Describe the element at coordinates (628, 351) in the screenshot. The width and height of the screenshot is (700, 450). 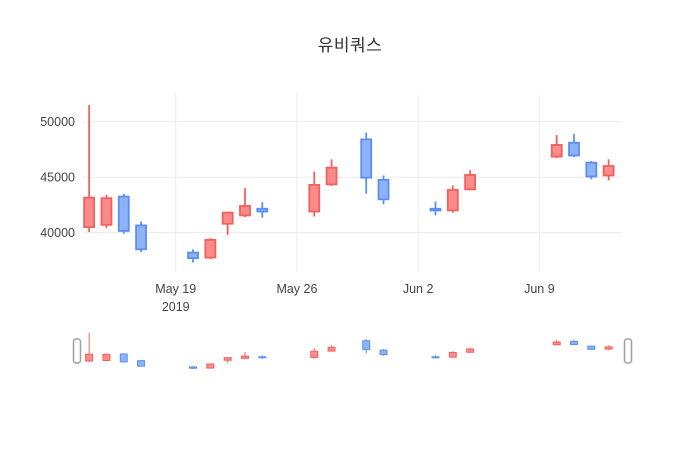
I see `rangeslider-right-handle` at that location.